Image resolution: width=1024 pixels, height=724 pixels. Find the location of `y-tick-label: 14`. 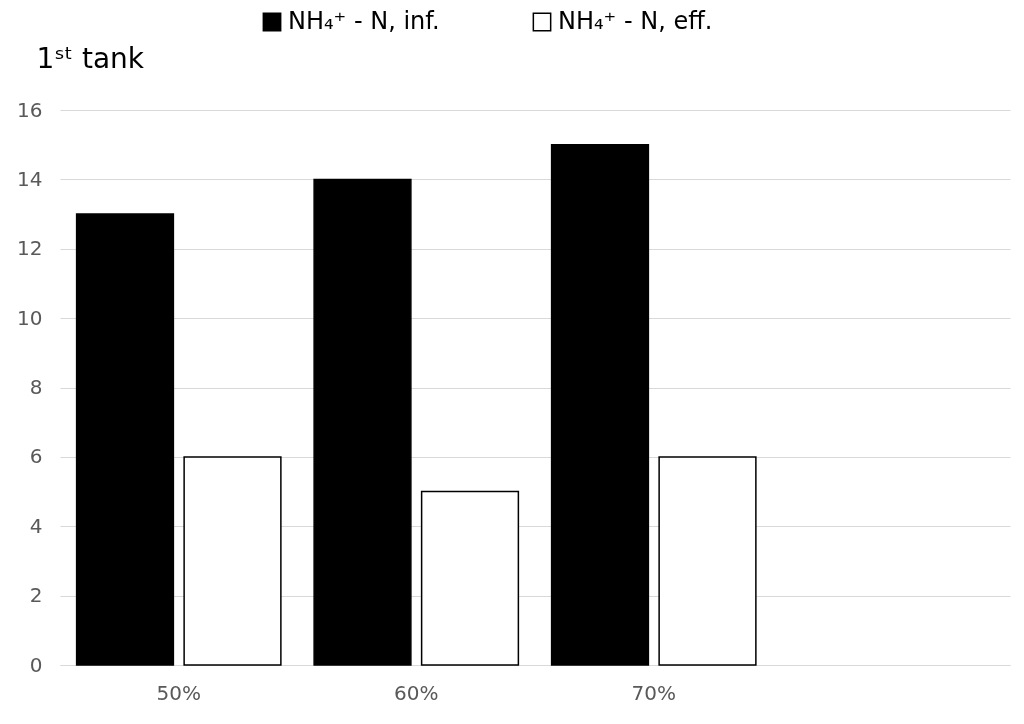

y-tick-label: 14 is located at coordinates (30, 178).